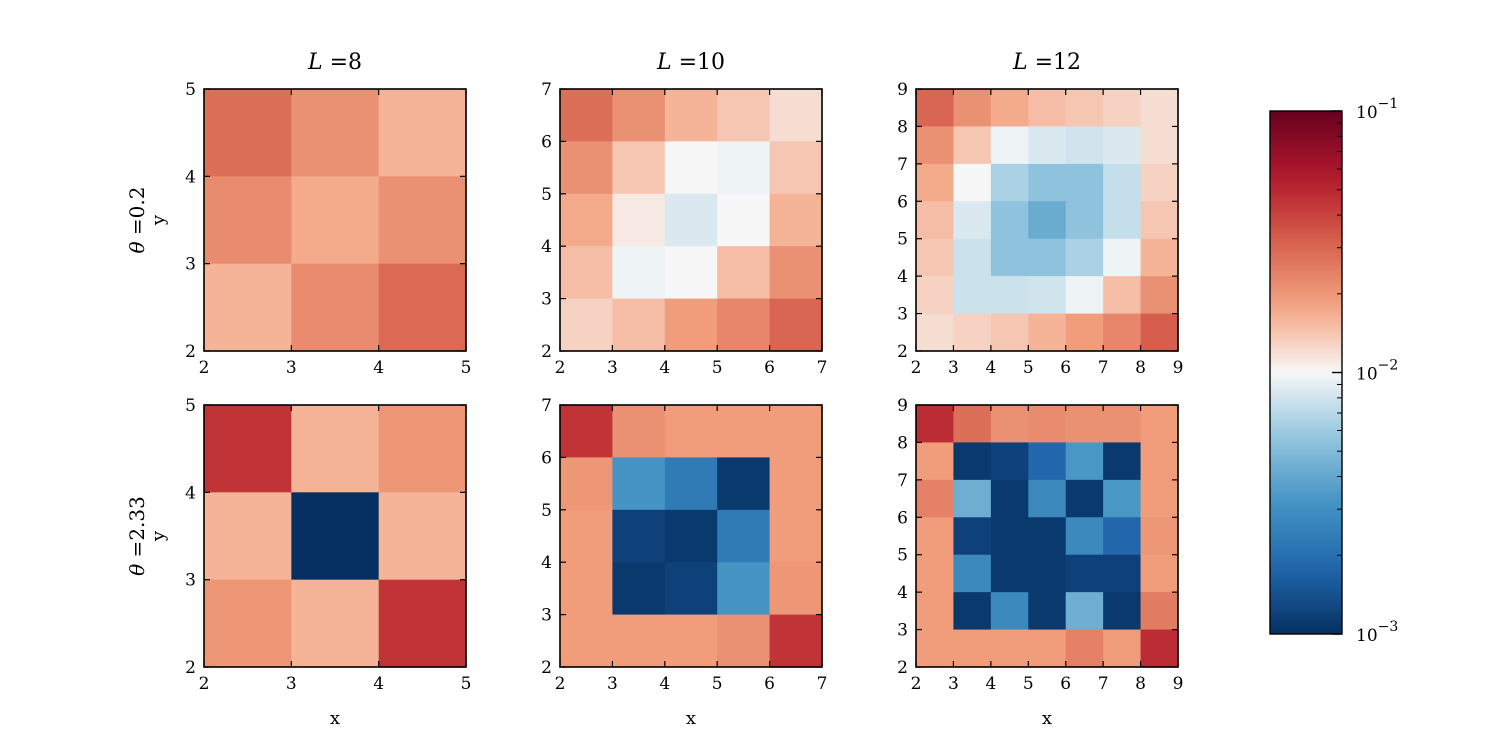  What do you see at coordinates (690, 62) in the screenshot?
I see `panel-title: L =10` at bounding box center [690, 62].